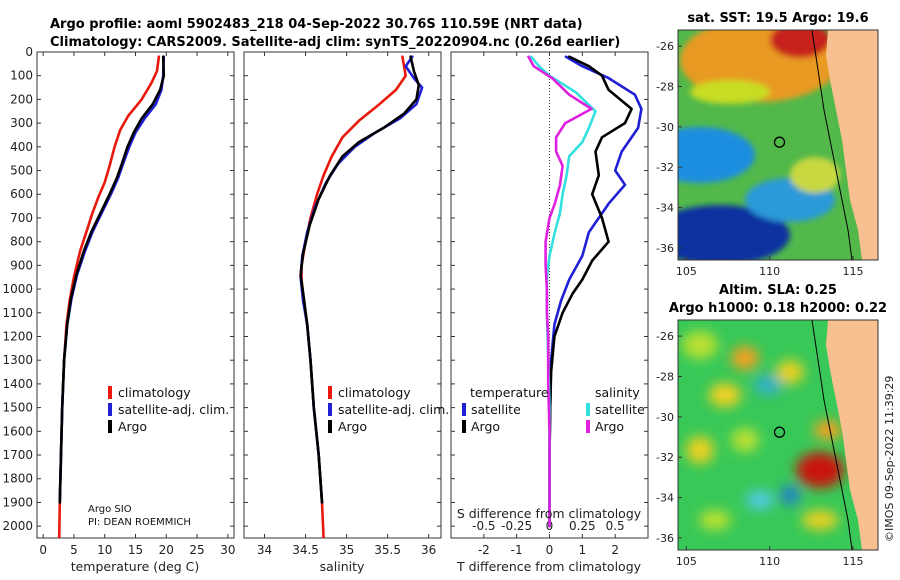 The width and height of the screenshot is (900, 580). Describe the element at coordinates (135, 566) in the screenshot. I see `temperature-xlabel: temperature (deg C)` at that location.